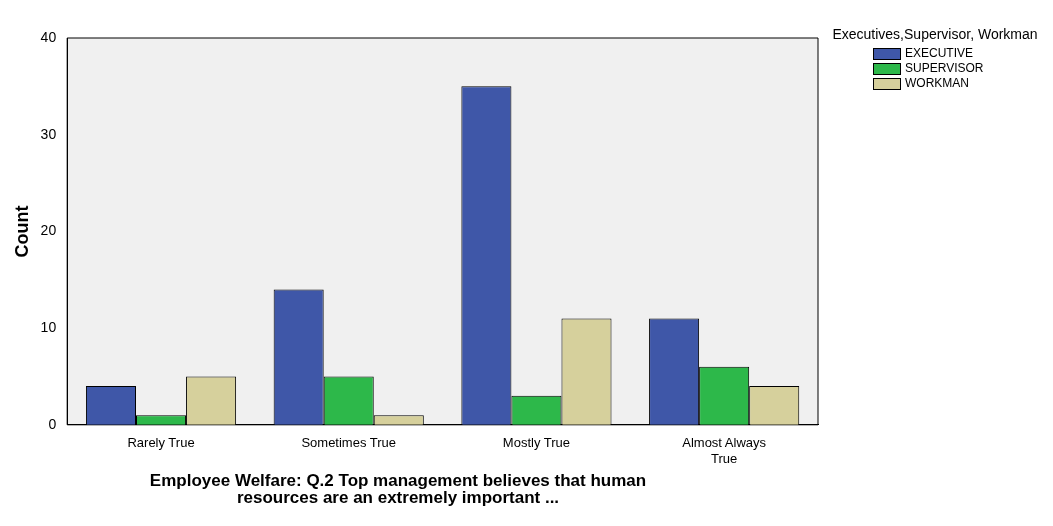 Image resolution: width=1053 pixels, height=526 pixels. Describe the element at coordinates (937, 83) in the screenshot. I see `legend-label: WORKMAN` at that location.